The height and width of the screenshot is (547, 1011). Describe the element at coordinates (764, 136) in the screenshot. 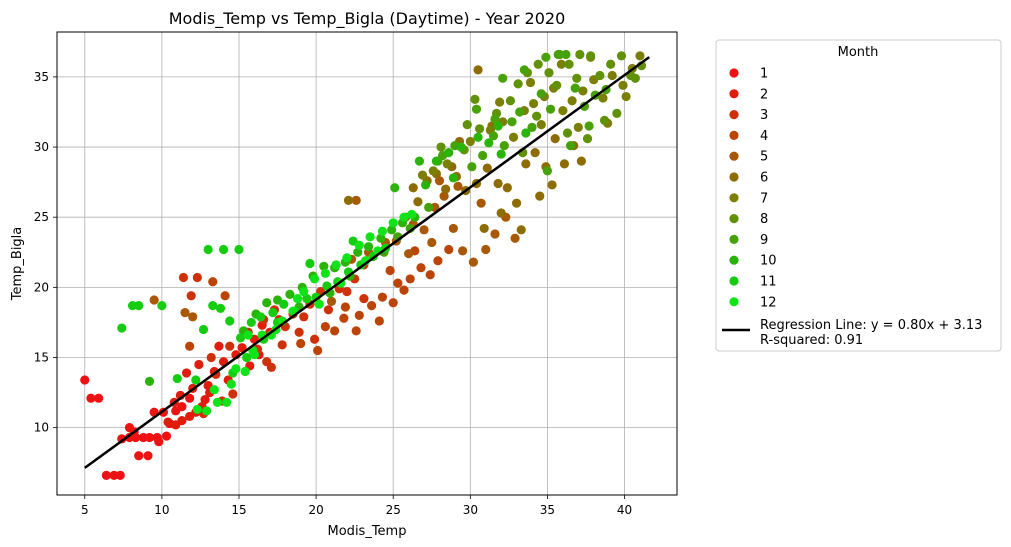

I see `legend-label-month-4: 4` at that location.